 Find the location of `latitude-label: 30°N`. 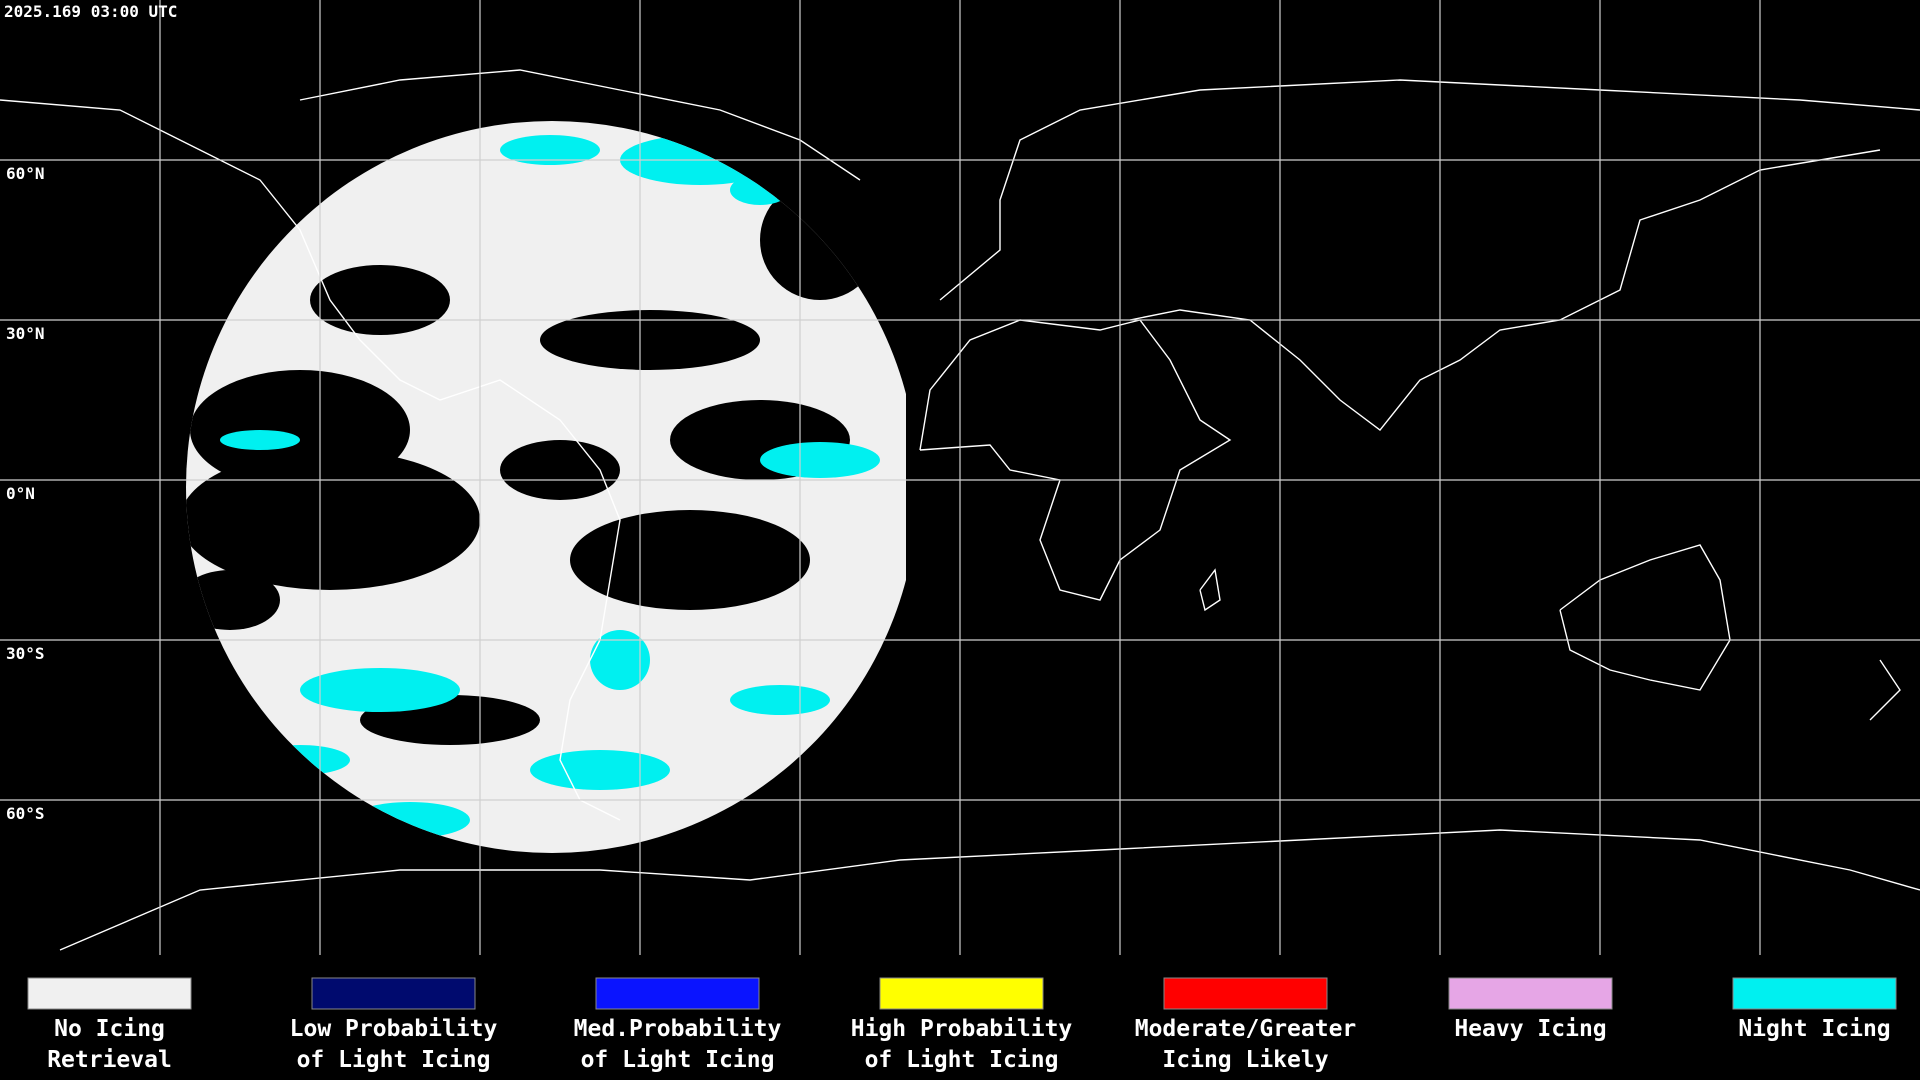

latitude-label: 30°N is located at coordinates (25, 333).